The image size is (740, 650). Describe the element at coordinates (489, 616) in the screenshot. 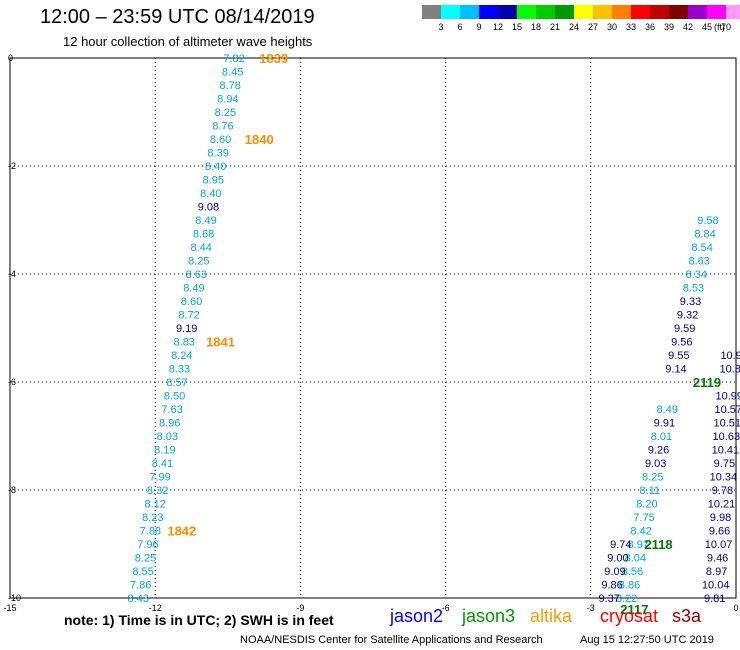

I see `satellite-label-jason3: jason3` at that location.